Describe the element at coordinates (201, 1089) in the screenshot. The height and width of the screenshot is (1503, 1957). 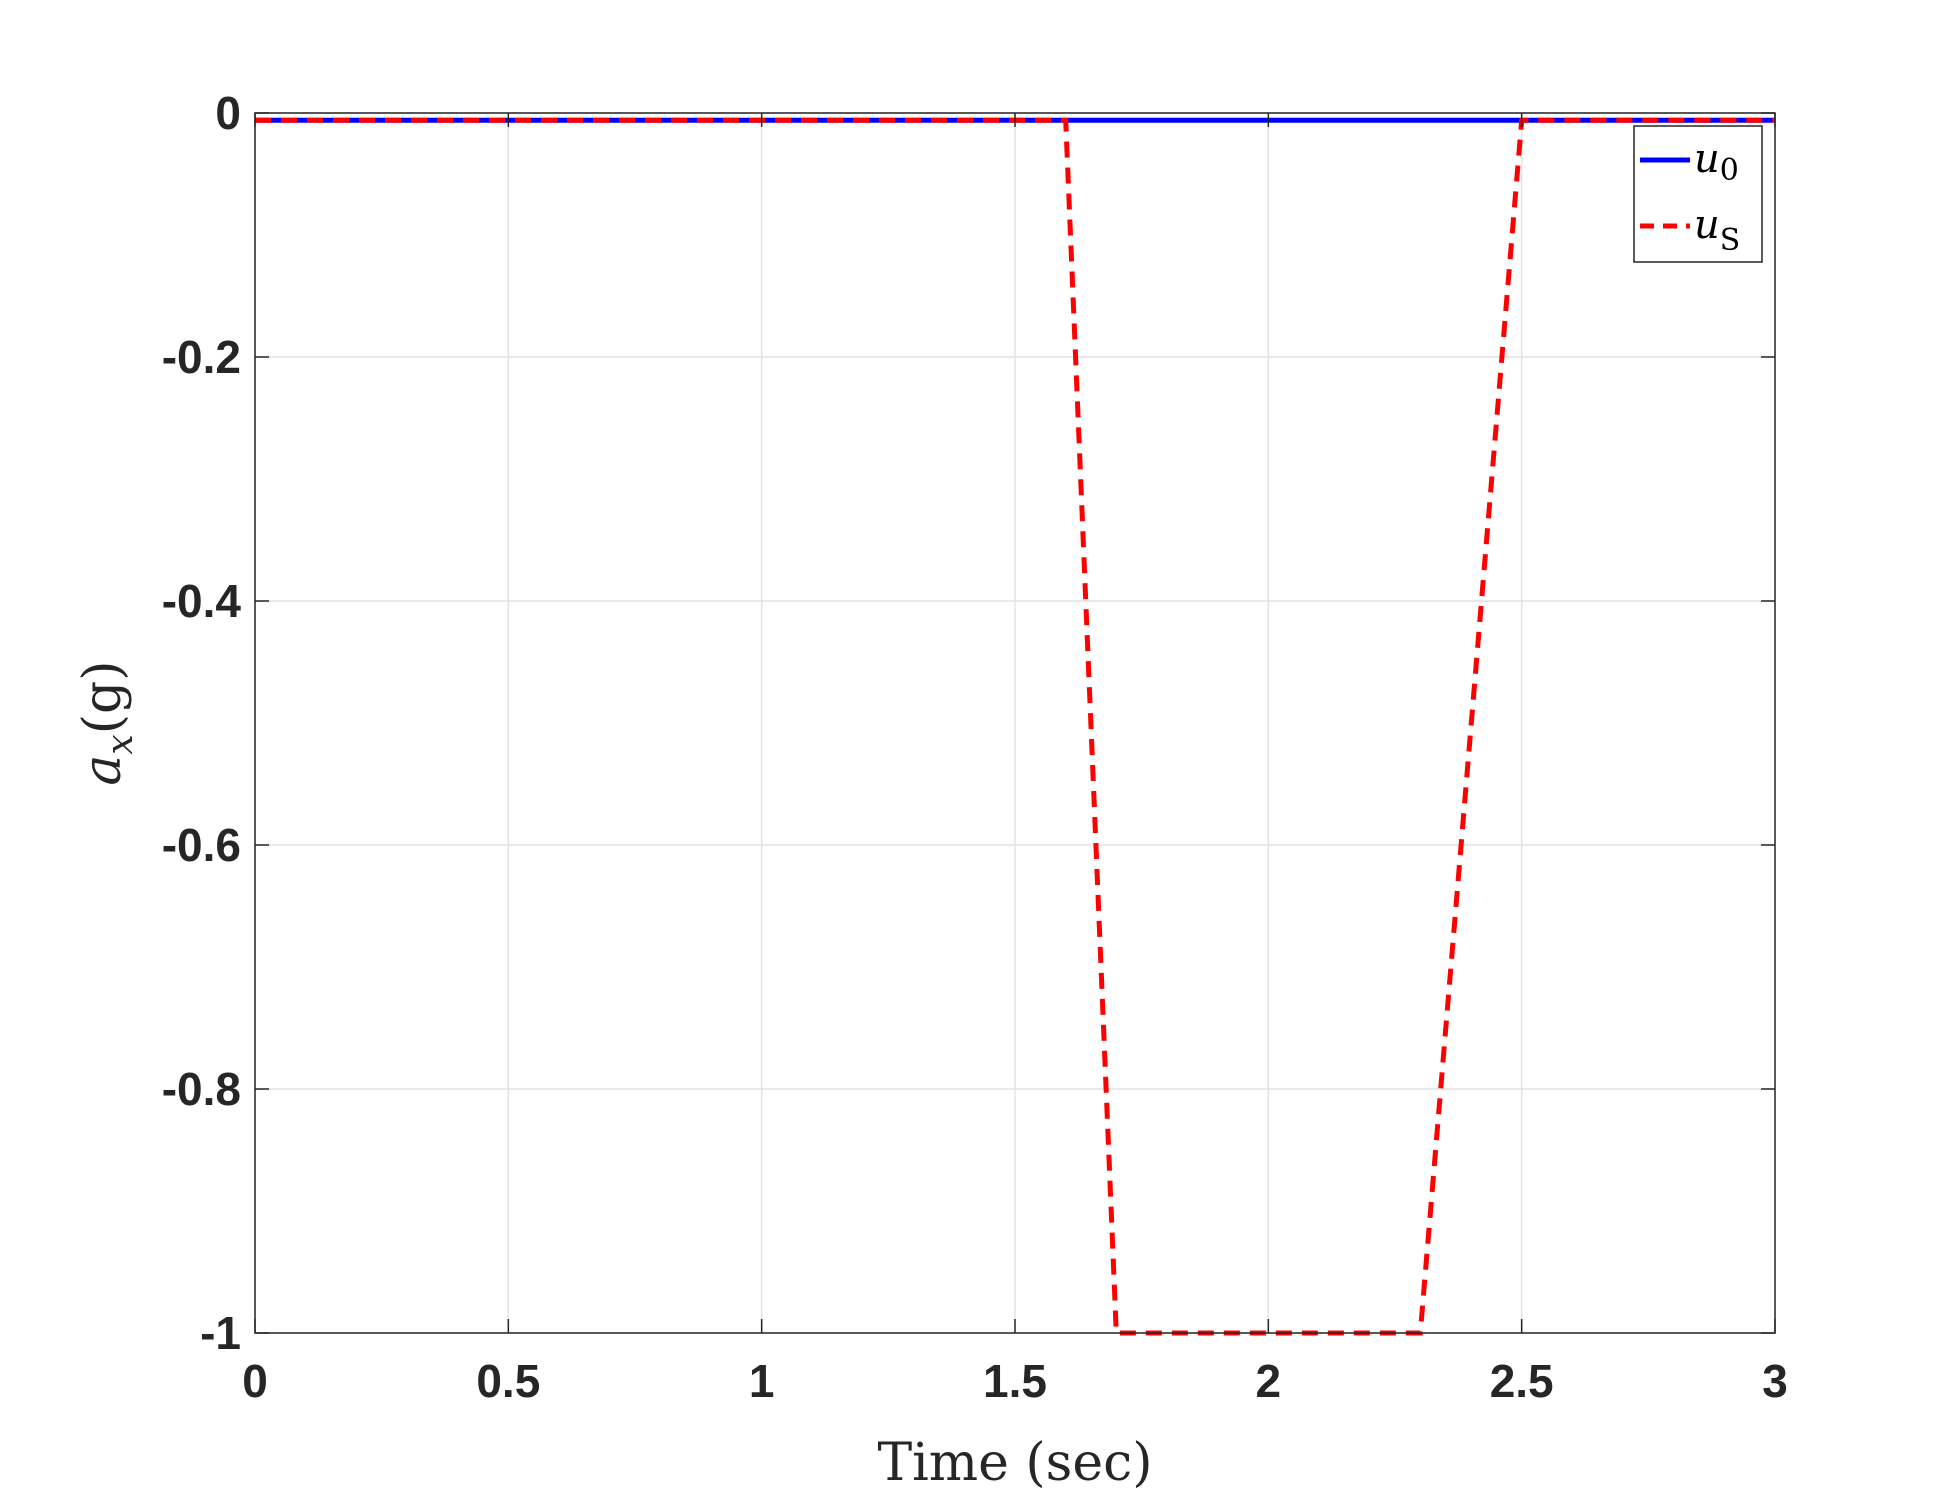
I see `y-tick-label: -0.8` at that location.